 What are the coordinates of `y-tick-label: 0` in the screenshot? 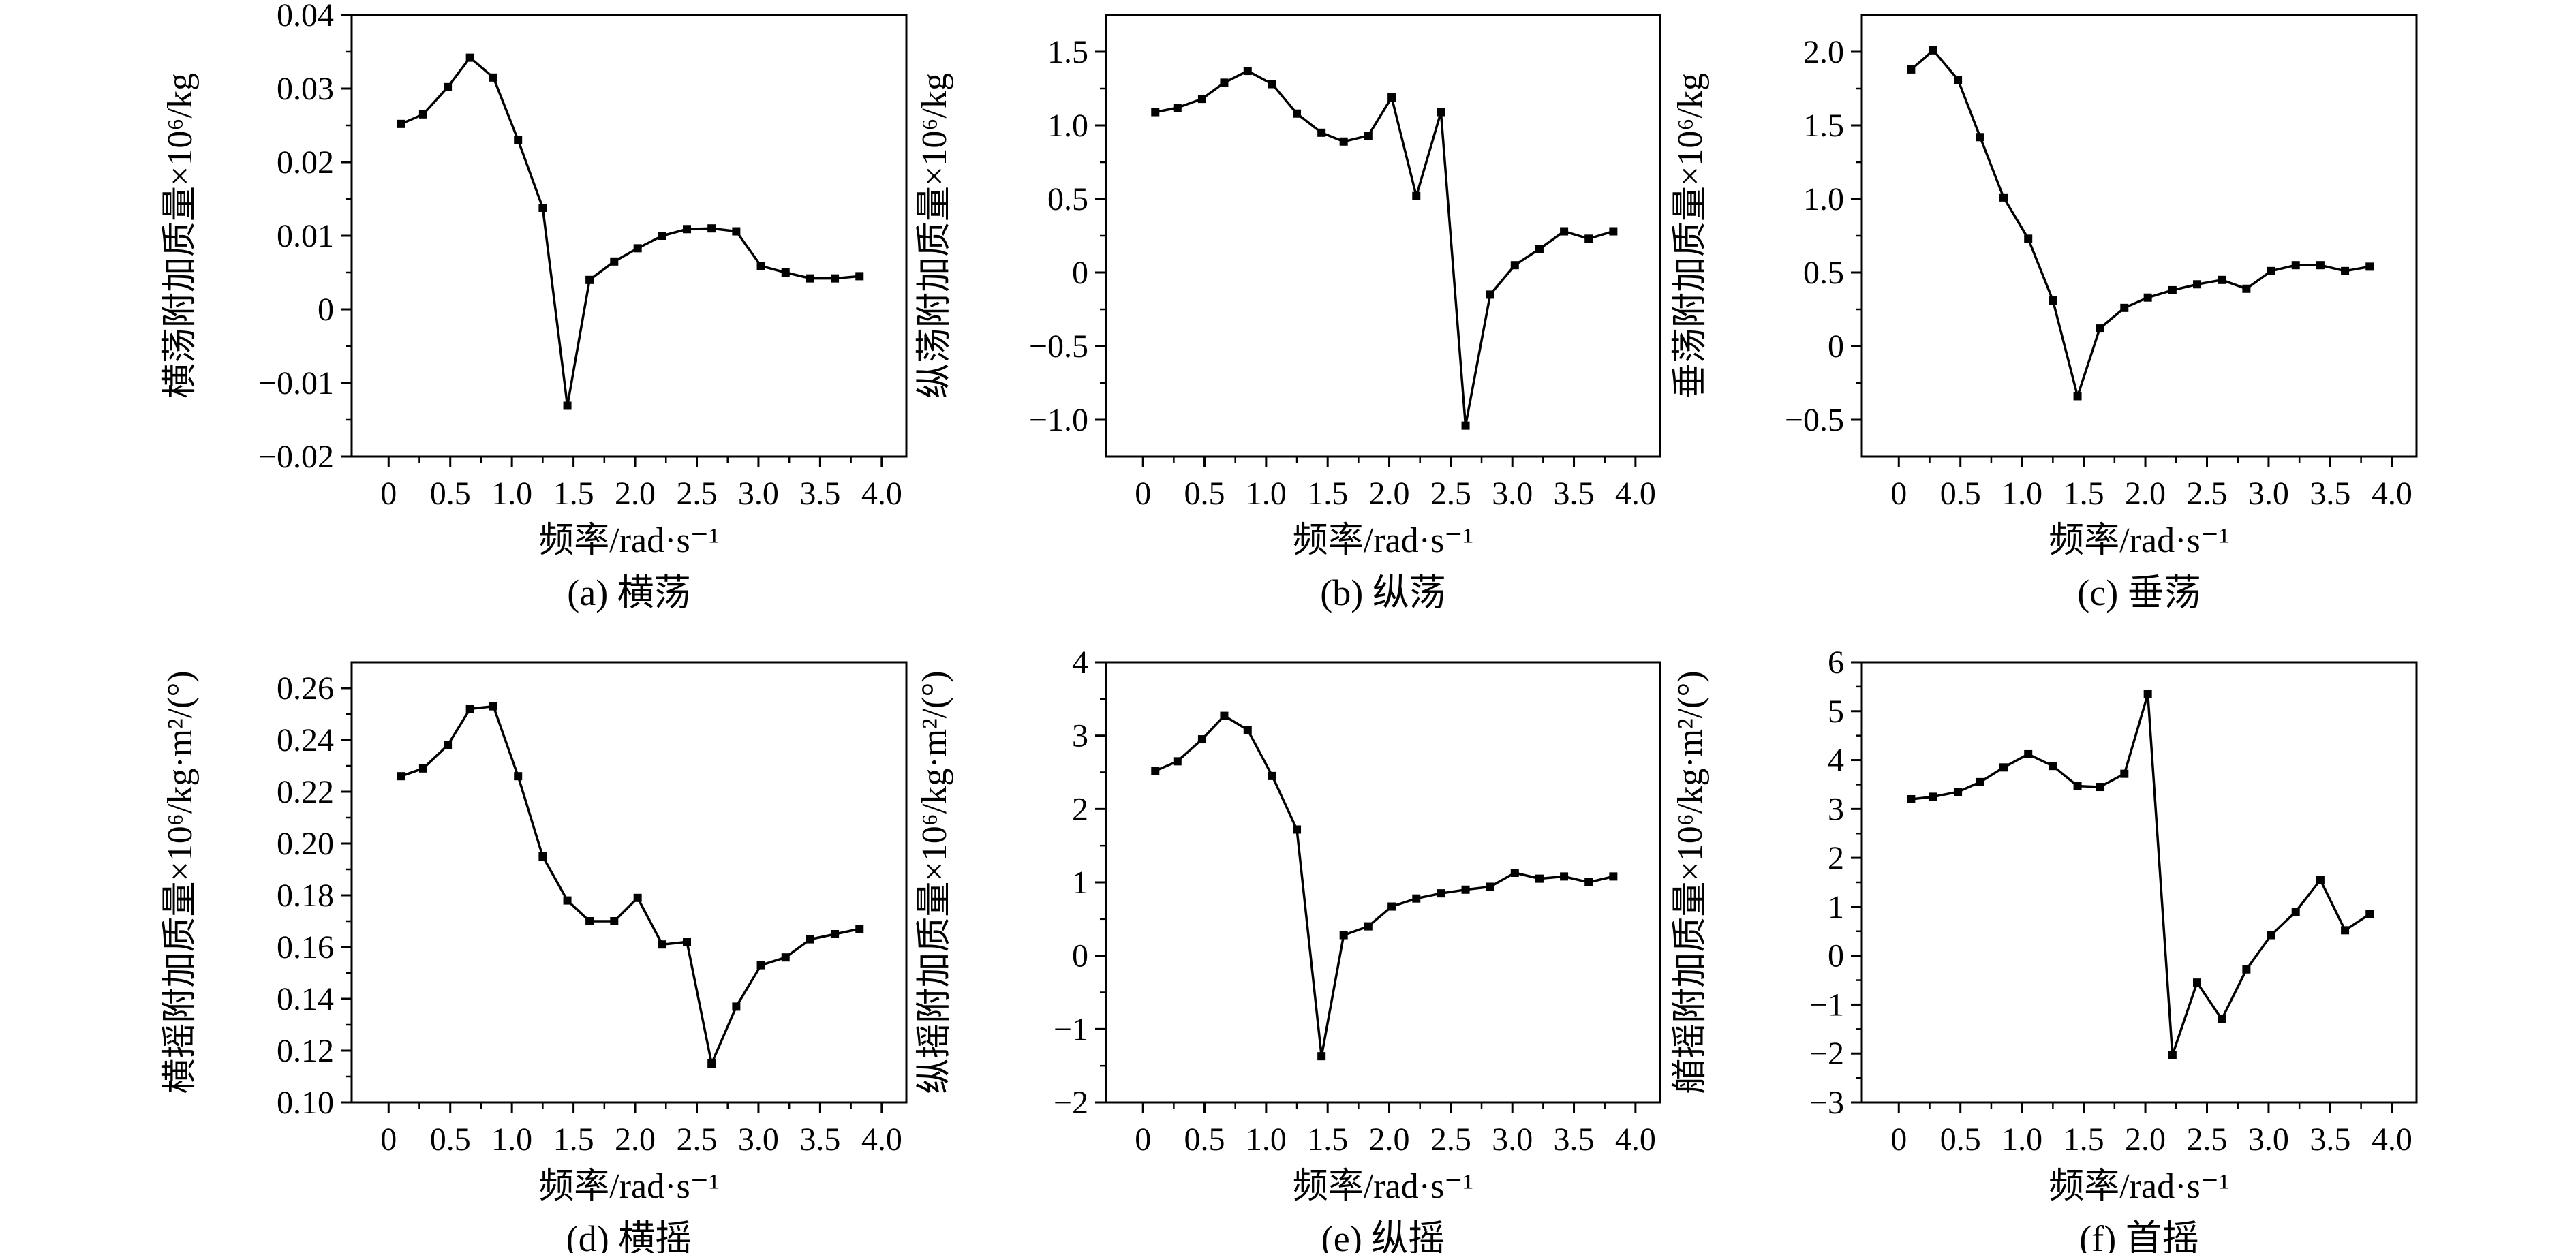 It's located at (326, 310).